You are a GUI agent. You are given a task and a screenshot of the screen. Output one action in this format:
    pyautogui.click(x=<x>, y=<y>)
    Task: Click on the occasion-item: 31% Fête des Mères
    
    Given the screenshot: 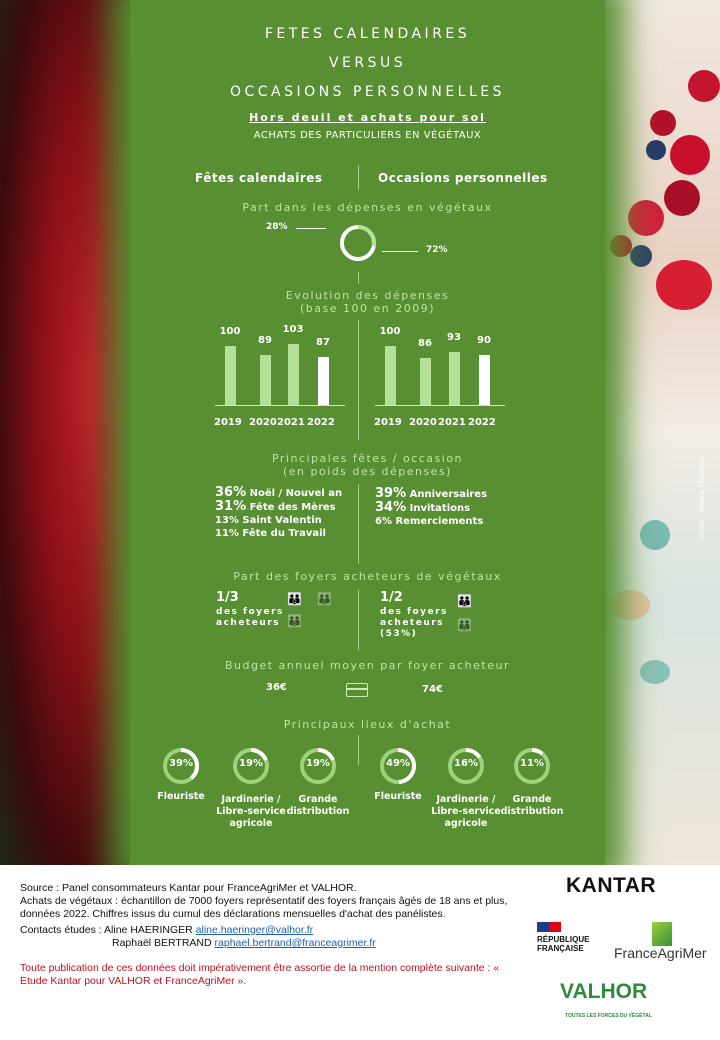 What is the action you would take?
    pyautogui.click(x=275, y=506)
    